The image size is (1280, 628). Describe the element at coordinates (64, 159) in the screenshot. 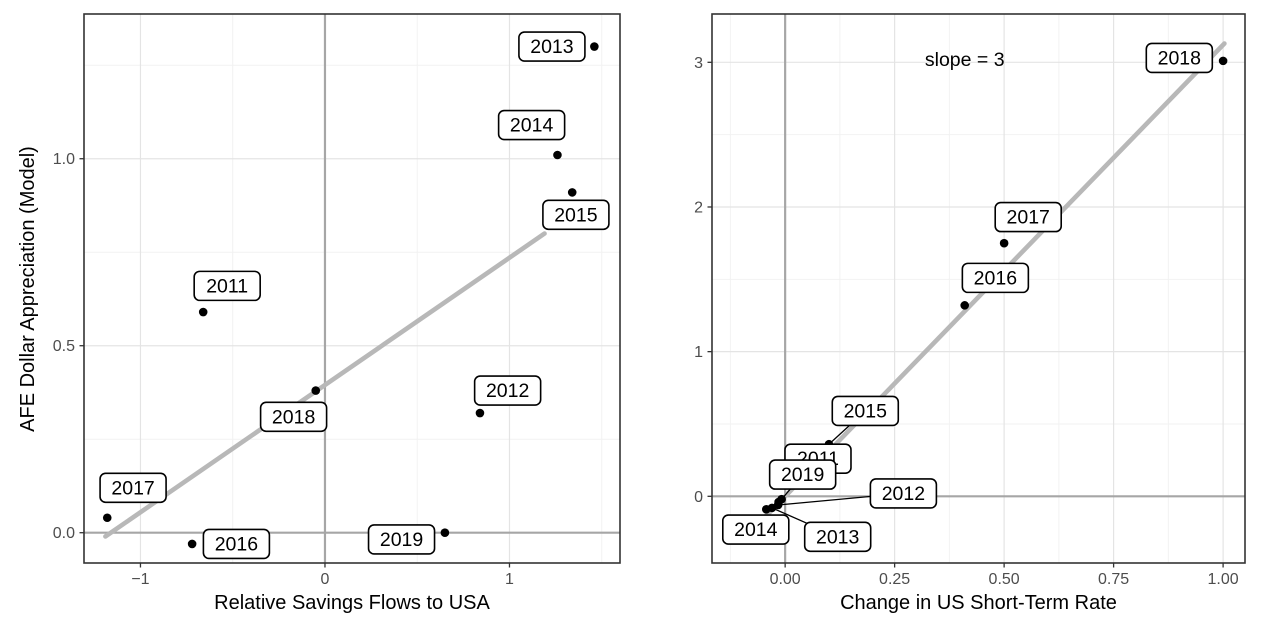

I see `y-tick-label: 1.0` at that location.